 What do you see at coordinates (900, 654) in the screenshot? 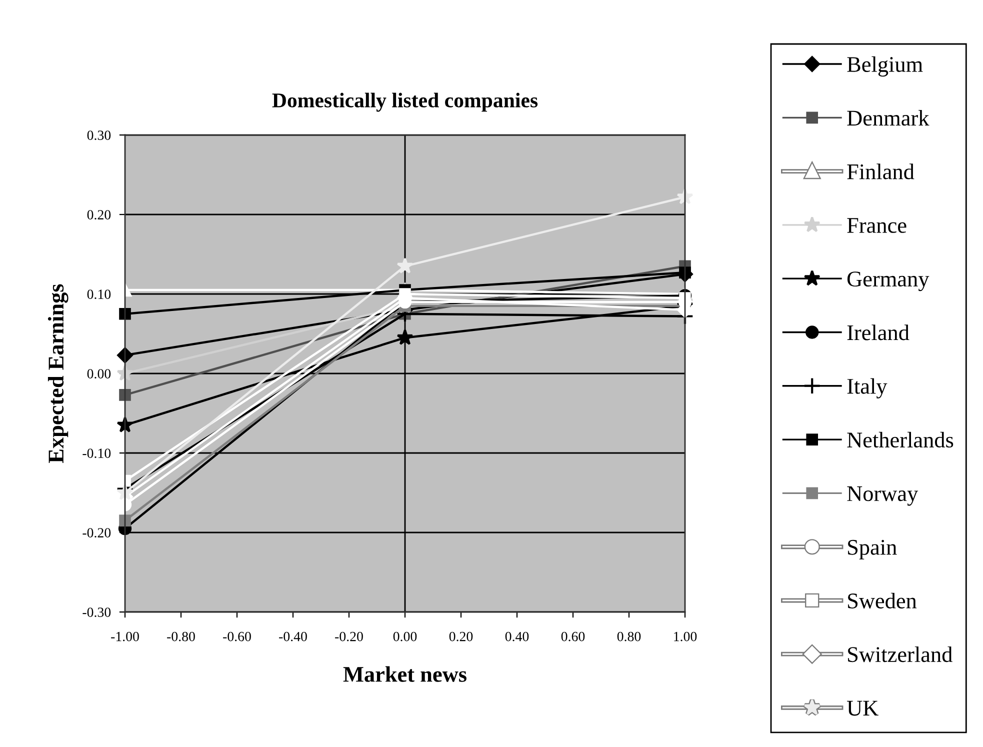
I see `legend-label: Switzerland` at bounding box center [900, 654].